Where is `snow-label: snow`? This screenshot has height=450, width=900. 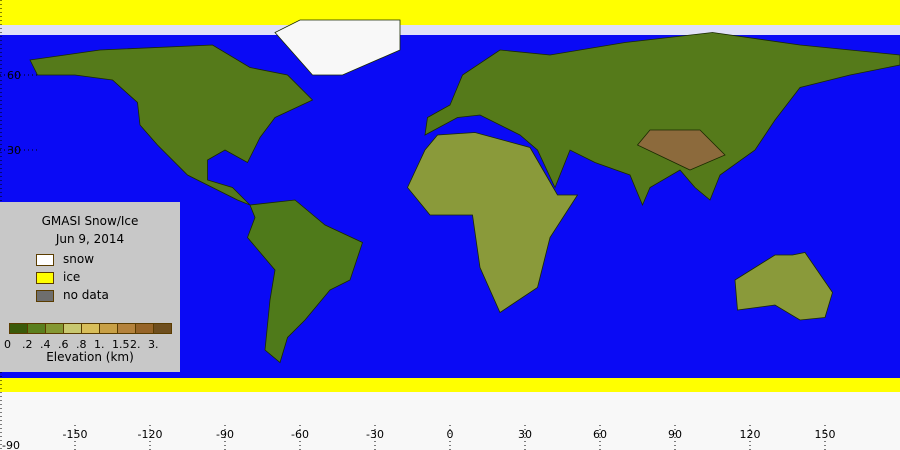 snow-label: snow is located at coordinates (79, 259).